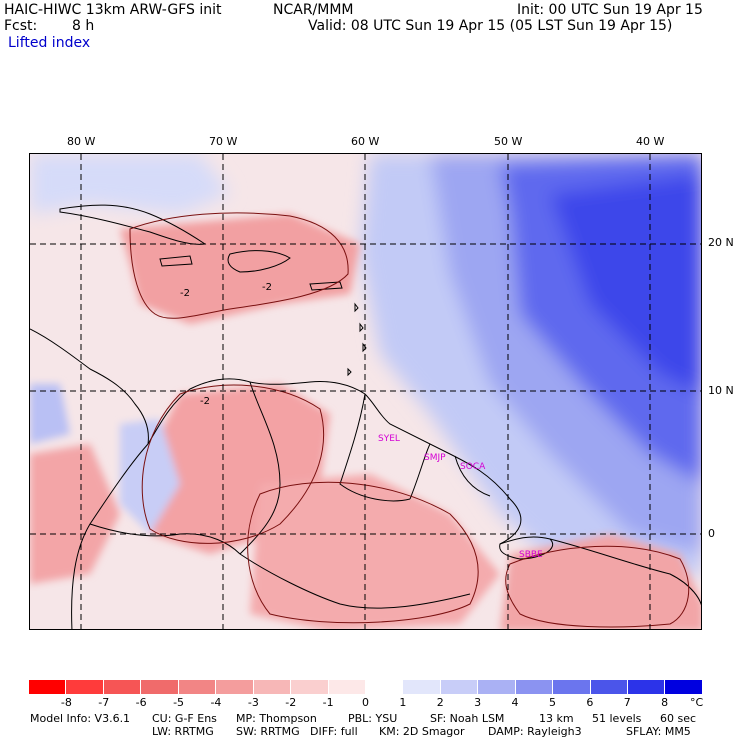 The image size is (740, 740). I want to click on colorbar-tick-label: -4, so click(216, 702).